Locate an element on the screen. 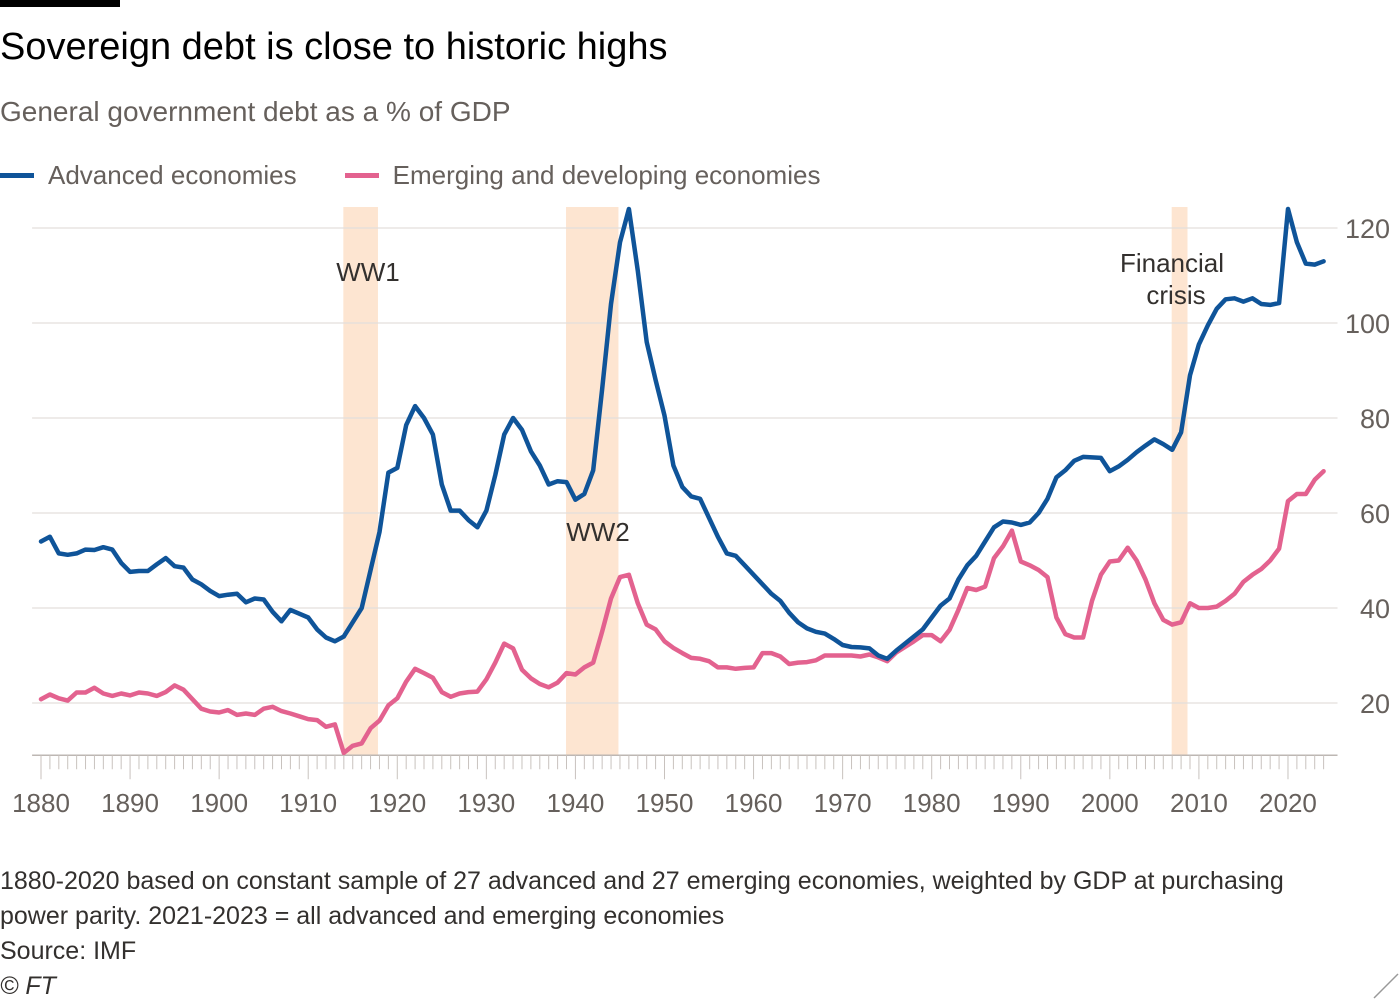  x-tick-label-1880: 1880 is located at coordinates (41, 803).